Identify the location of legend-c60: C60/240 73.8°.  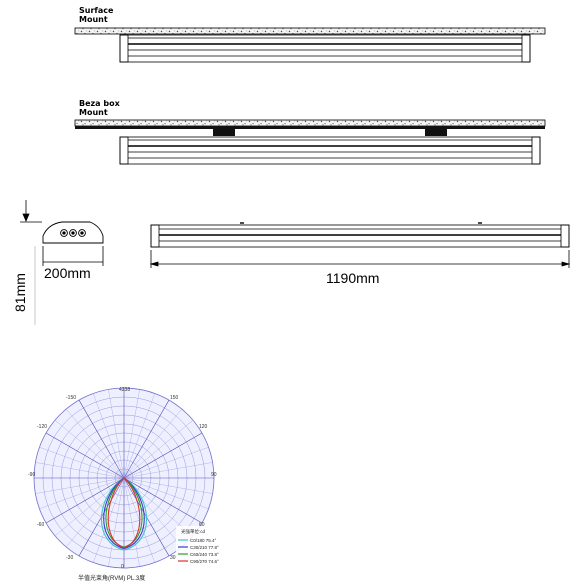
(204, 554).